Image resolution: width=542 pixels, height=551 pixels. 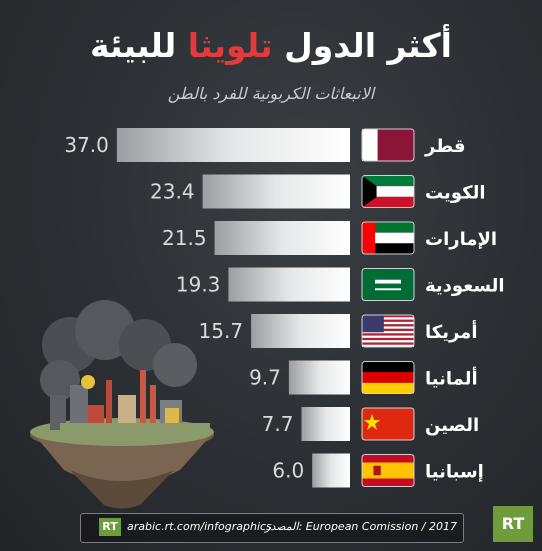 I want to click on rt-logo-small: RT, so click(x=110, y=527).